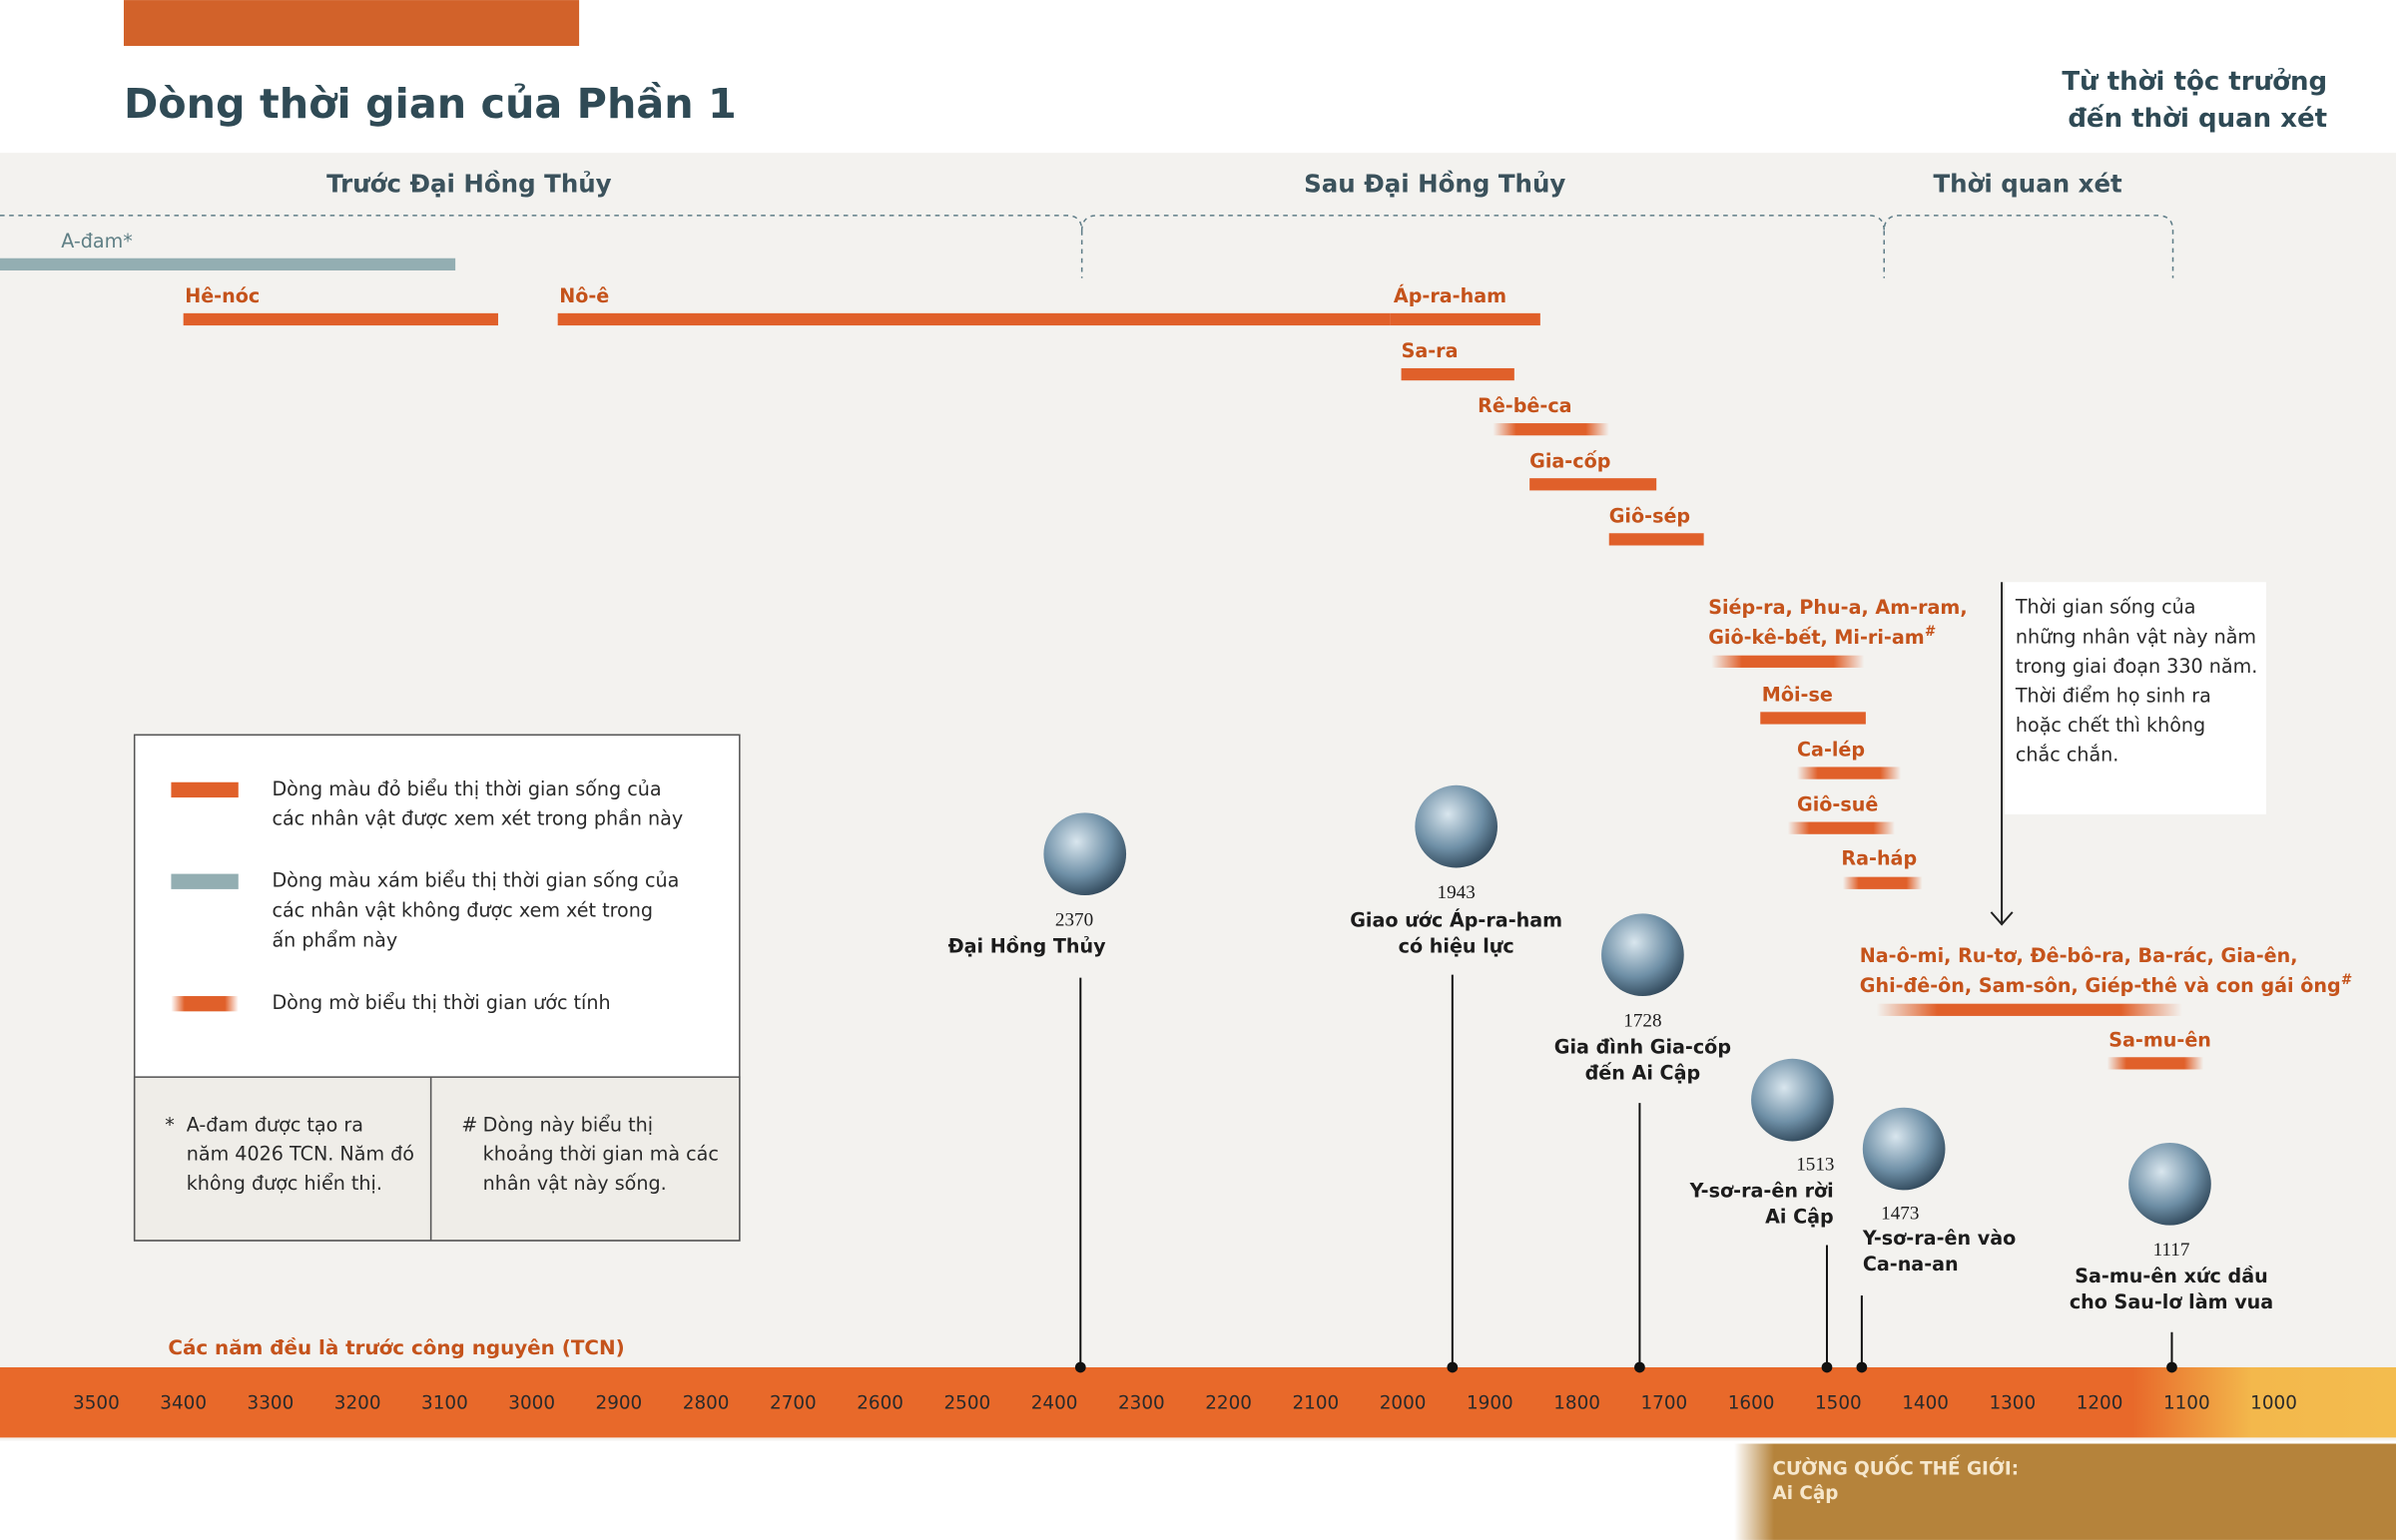 This screenshot has width=2396, height=1540. I want to click on axis-tick-label: 3100, so click(444, 1403).